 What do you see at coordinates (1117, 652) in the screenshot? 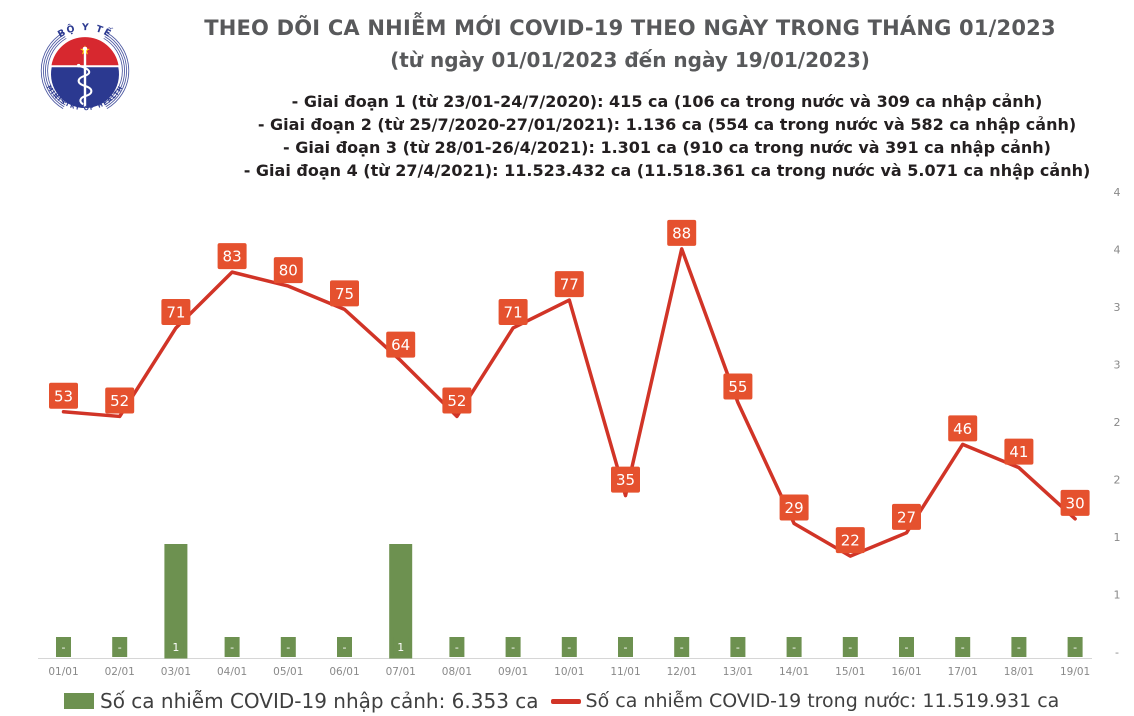
I see `right-axis-tick-label: -` at bounding box center [1117, 652].